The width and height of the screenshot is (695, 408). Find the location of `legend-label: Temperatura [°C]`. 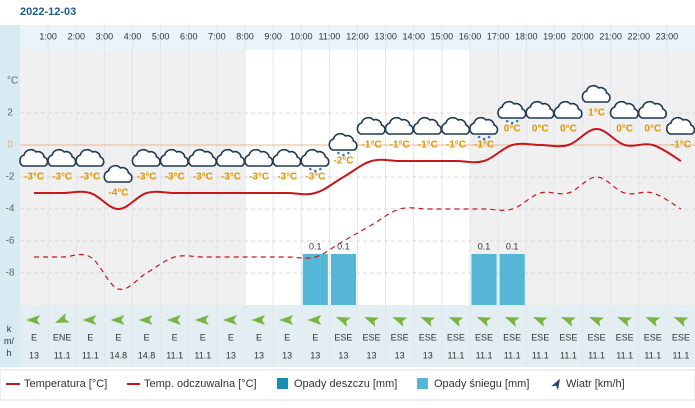

legend-label: Temperatura [°C] is located at coordinates (65, 384).